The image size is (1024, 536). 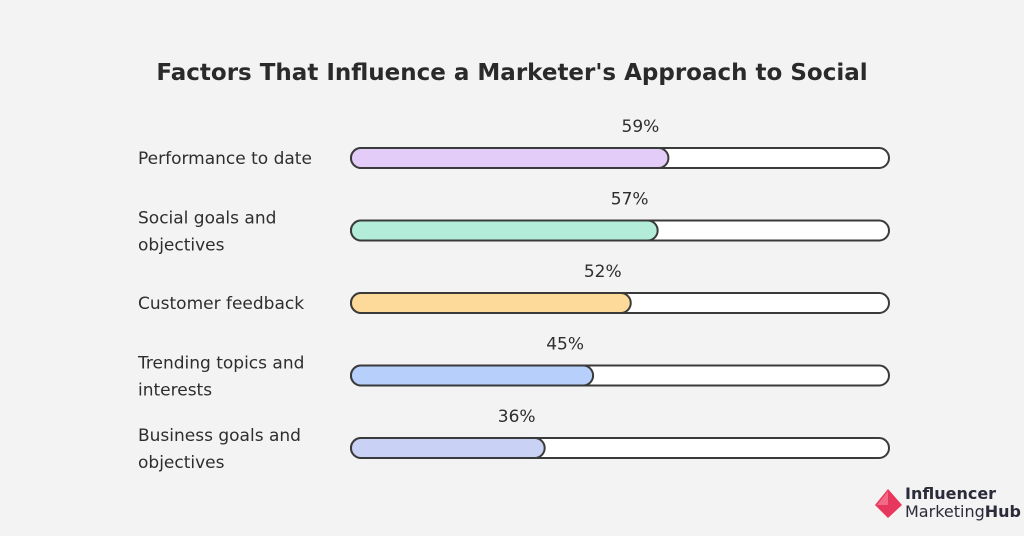 I want to click on category-label: Trending topics and interests, so click(x=220, y=377).